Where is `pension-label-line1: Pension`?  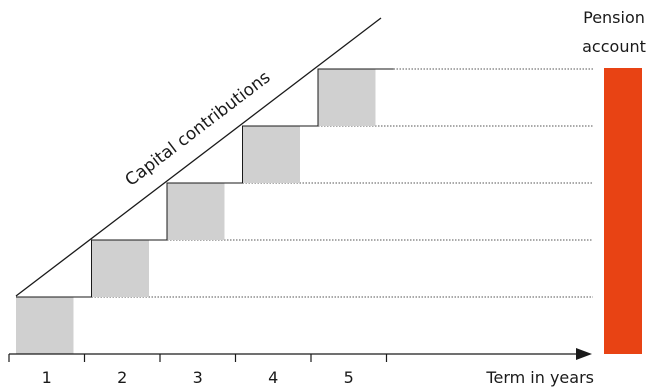 pension-label-line1: Pension is located at coordinates (614, 17).